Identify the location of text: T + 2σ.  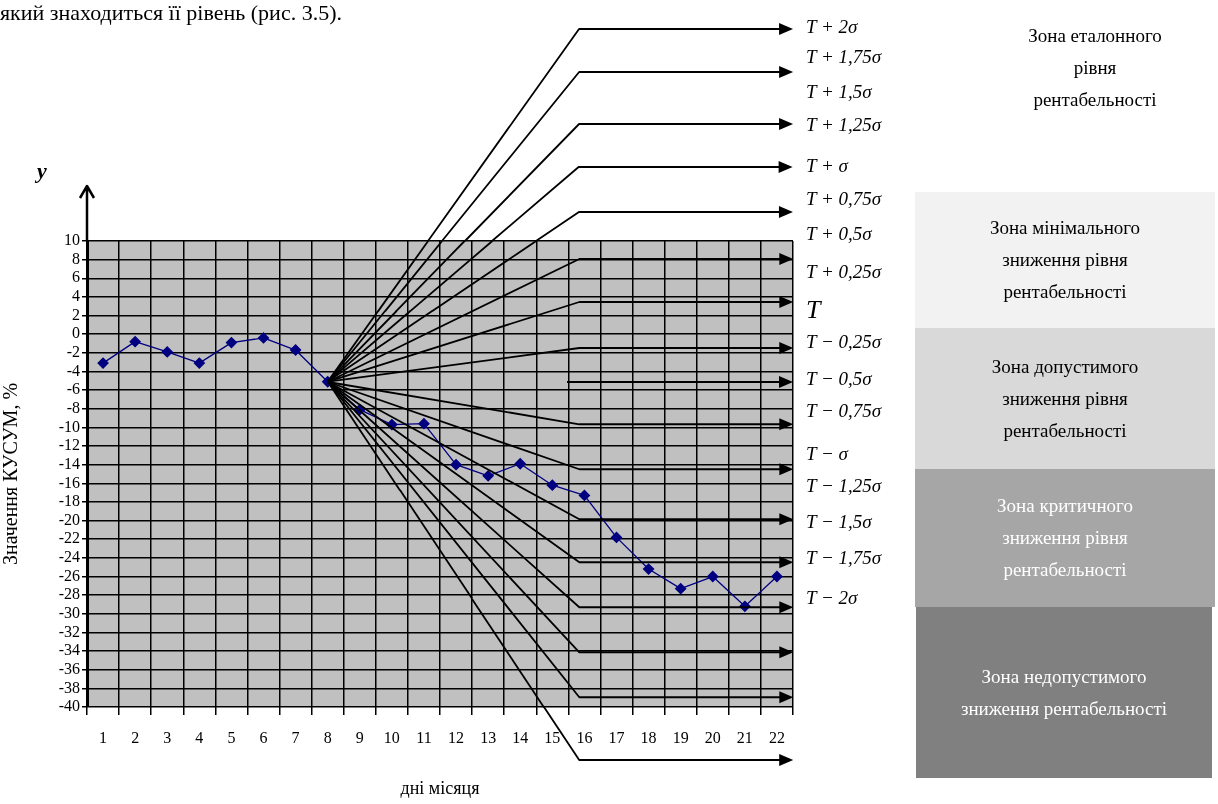
(832, 27).